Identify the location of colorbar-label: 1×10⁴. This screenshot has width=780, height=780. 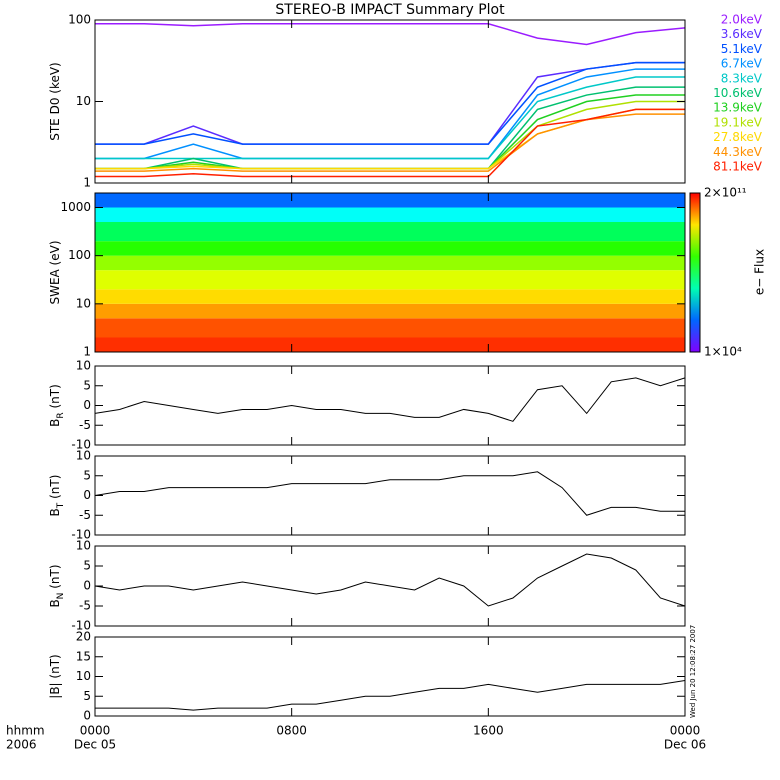
(723, 352).